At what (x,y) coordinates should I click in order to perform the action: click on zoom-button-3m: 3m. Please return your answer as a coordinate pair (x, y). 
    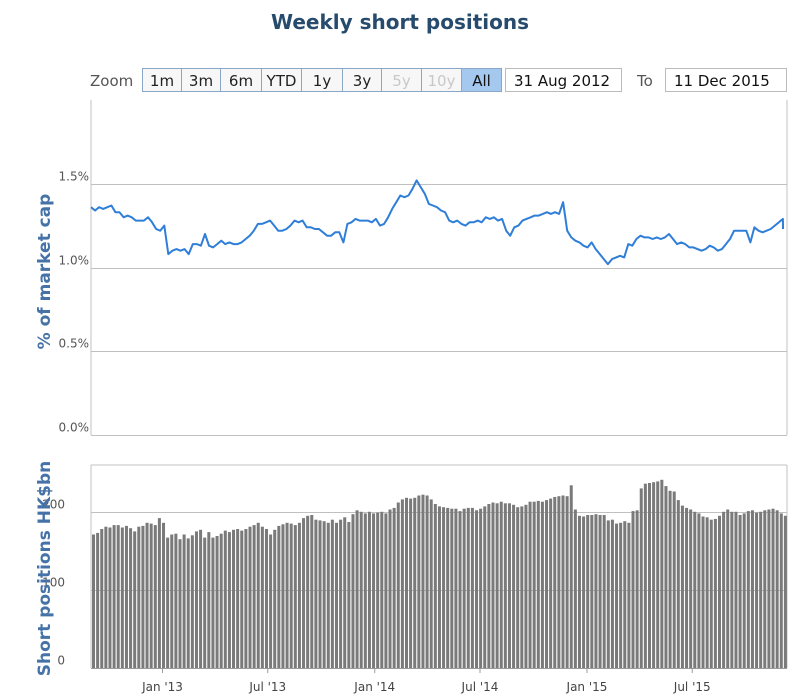
    Looking at the image, I should click on (201, 80).